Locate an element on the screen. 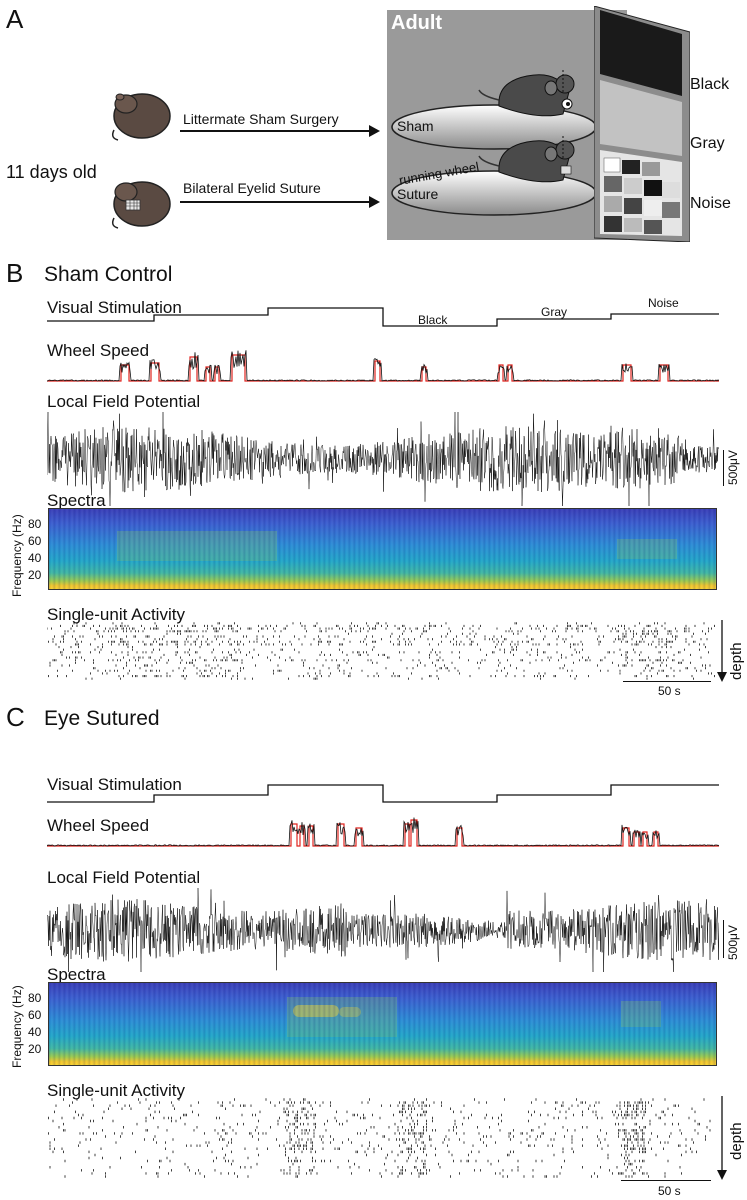  c-depth-arrow-icon is located at coordinates (722, 1138).